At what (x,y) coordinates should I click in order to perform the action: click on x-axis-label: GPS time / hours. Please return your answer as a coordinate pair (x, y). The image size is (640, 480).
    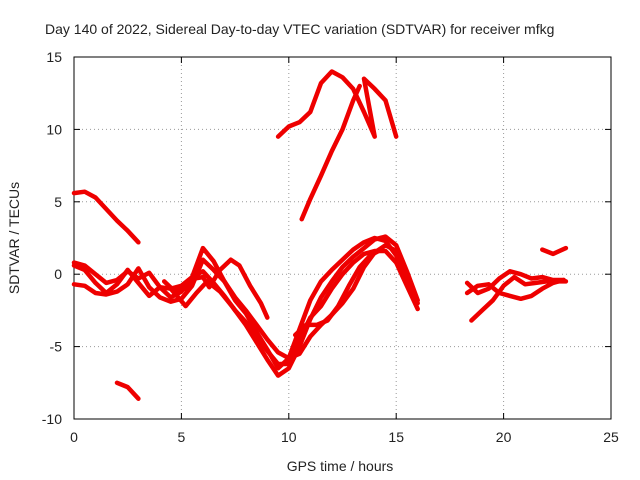
    Looking at the image, I should click on (340, 466).